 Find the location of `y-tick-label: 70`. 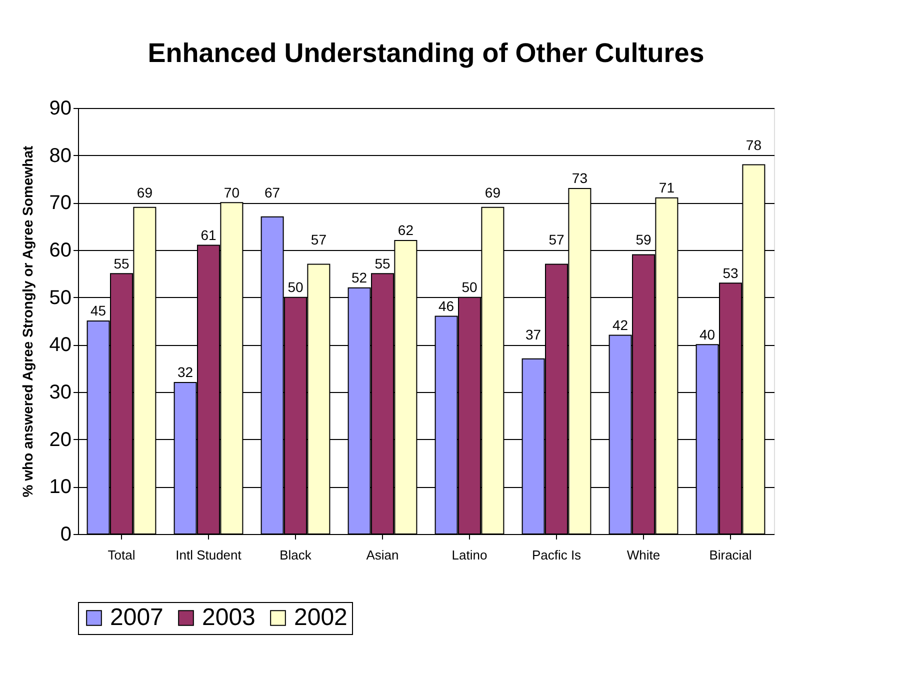

y-tick-label: 70 is located at coordinates (60, 203).